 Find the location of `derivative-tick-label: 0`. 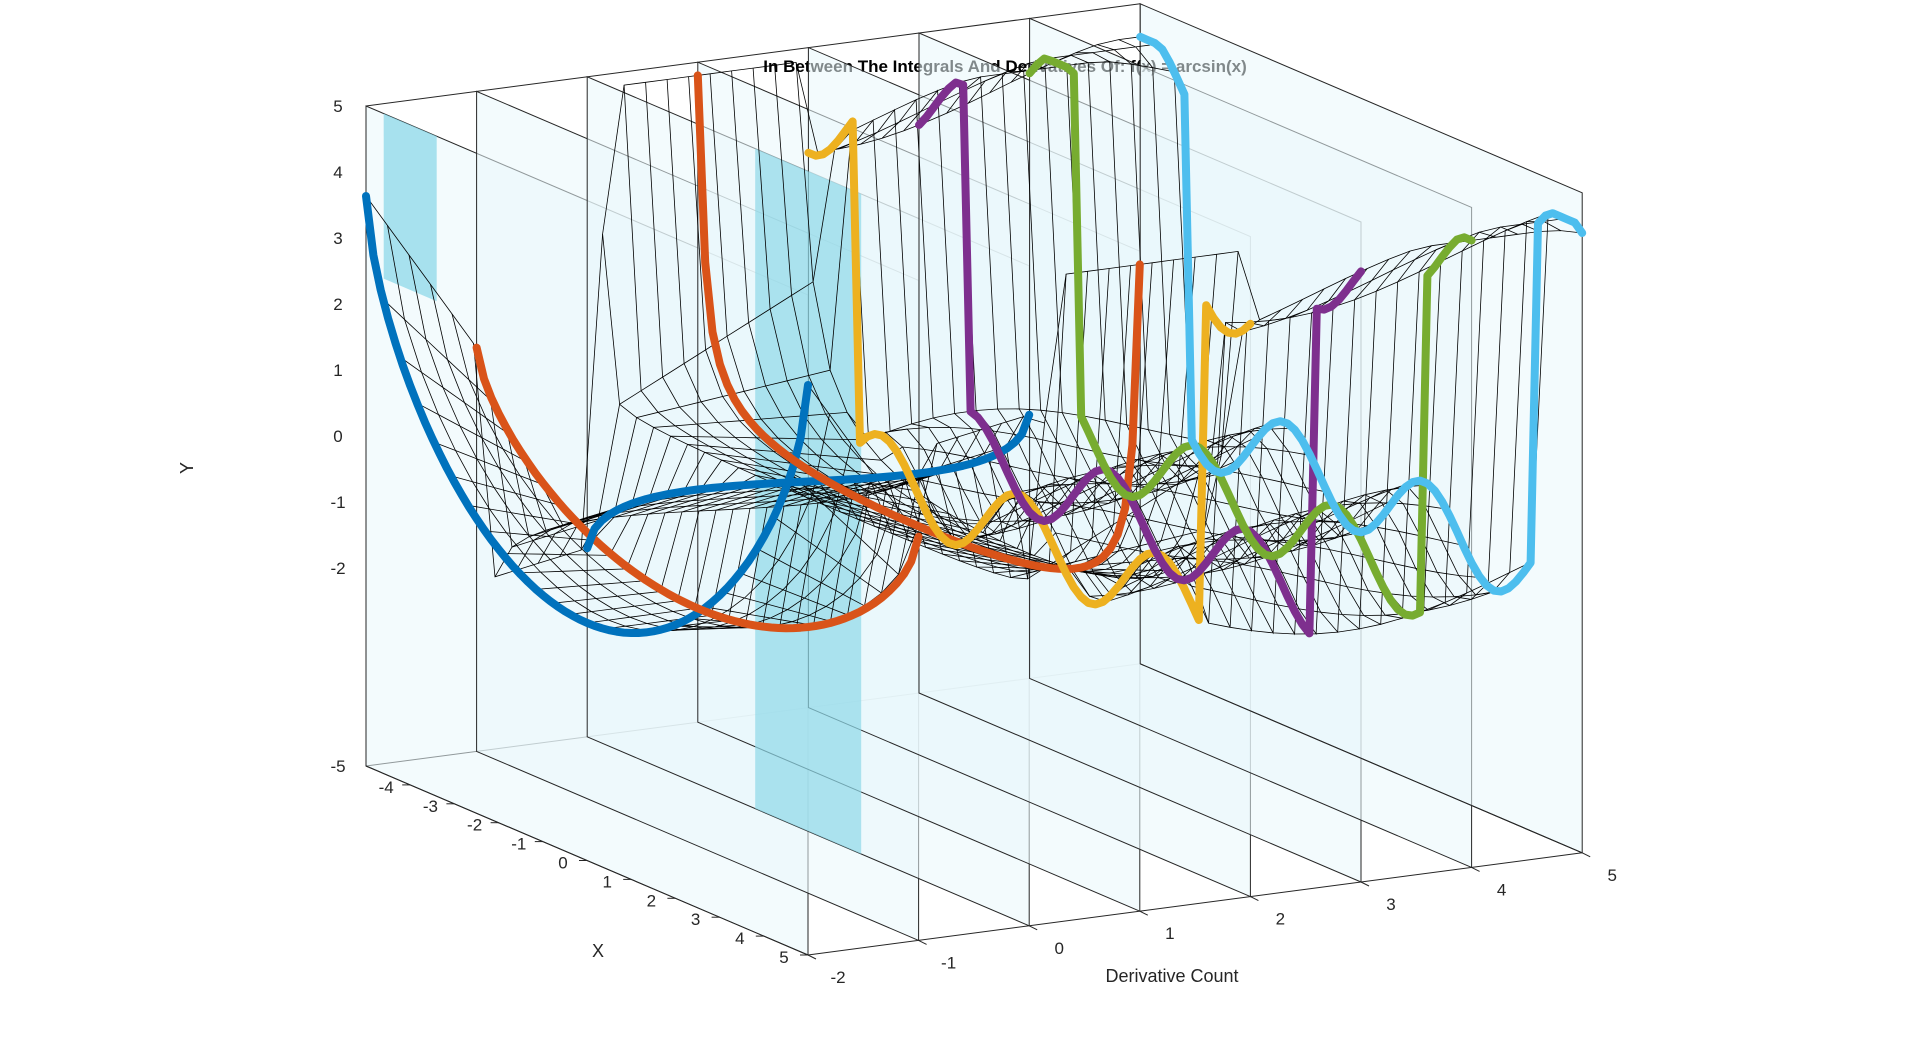

derivative-tick-label: 0 is located at coordinates (1058, 948).